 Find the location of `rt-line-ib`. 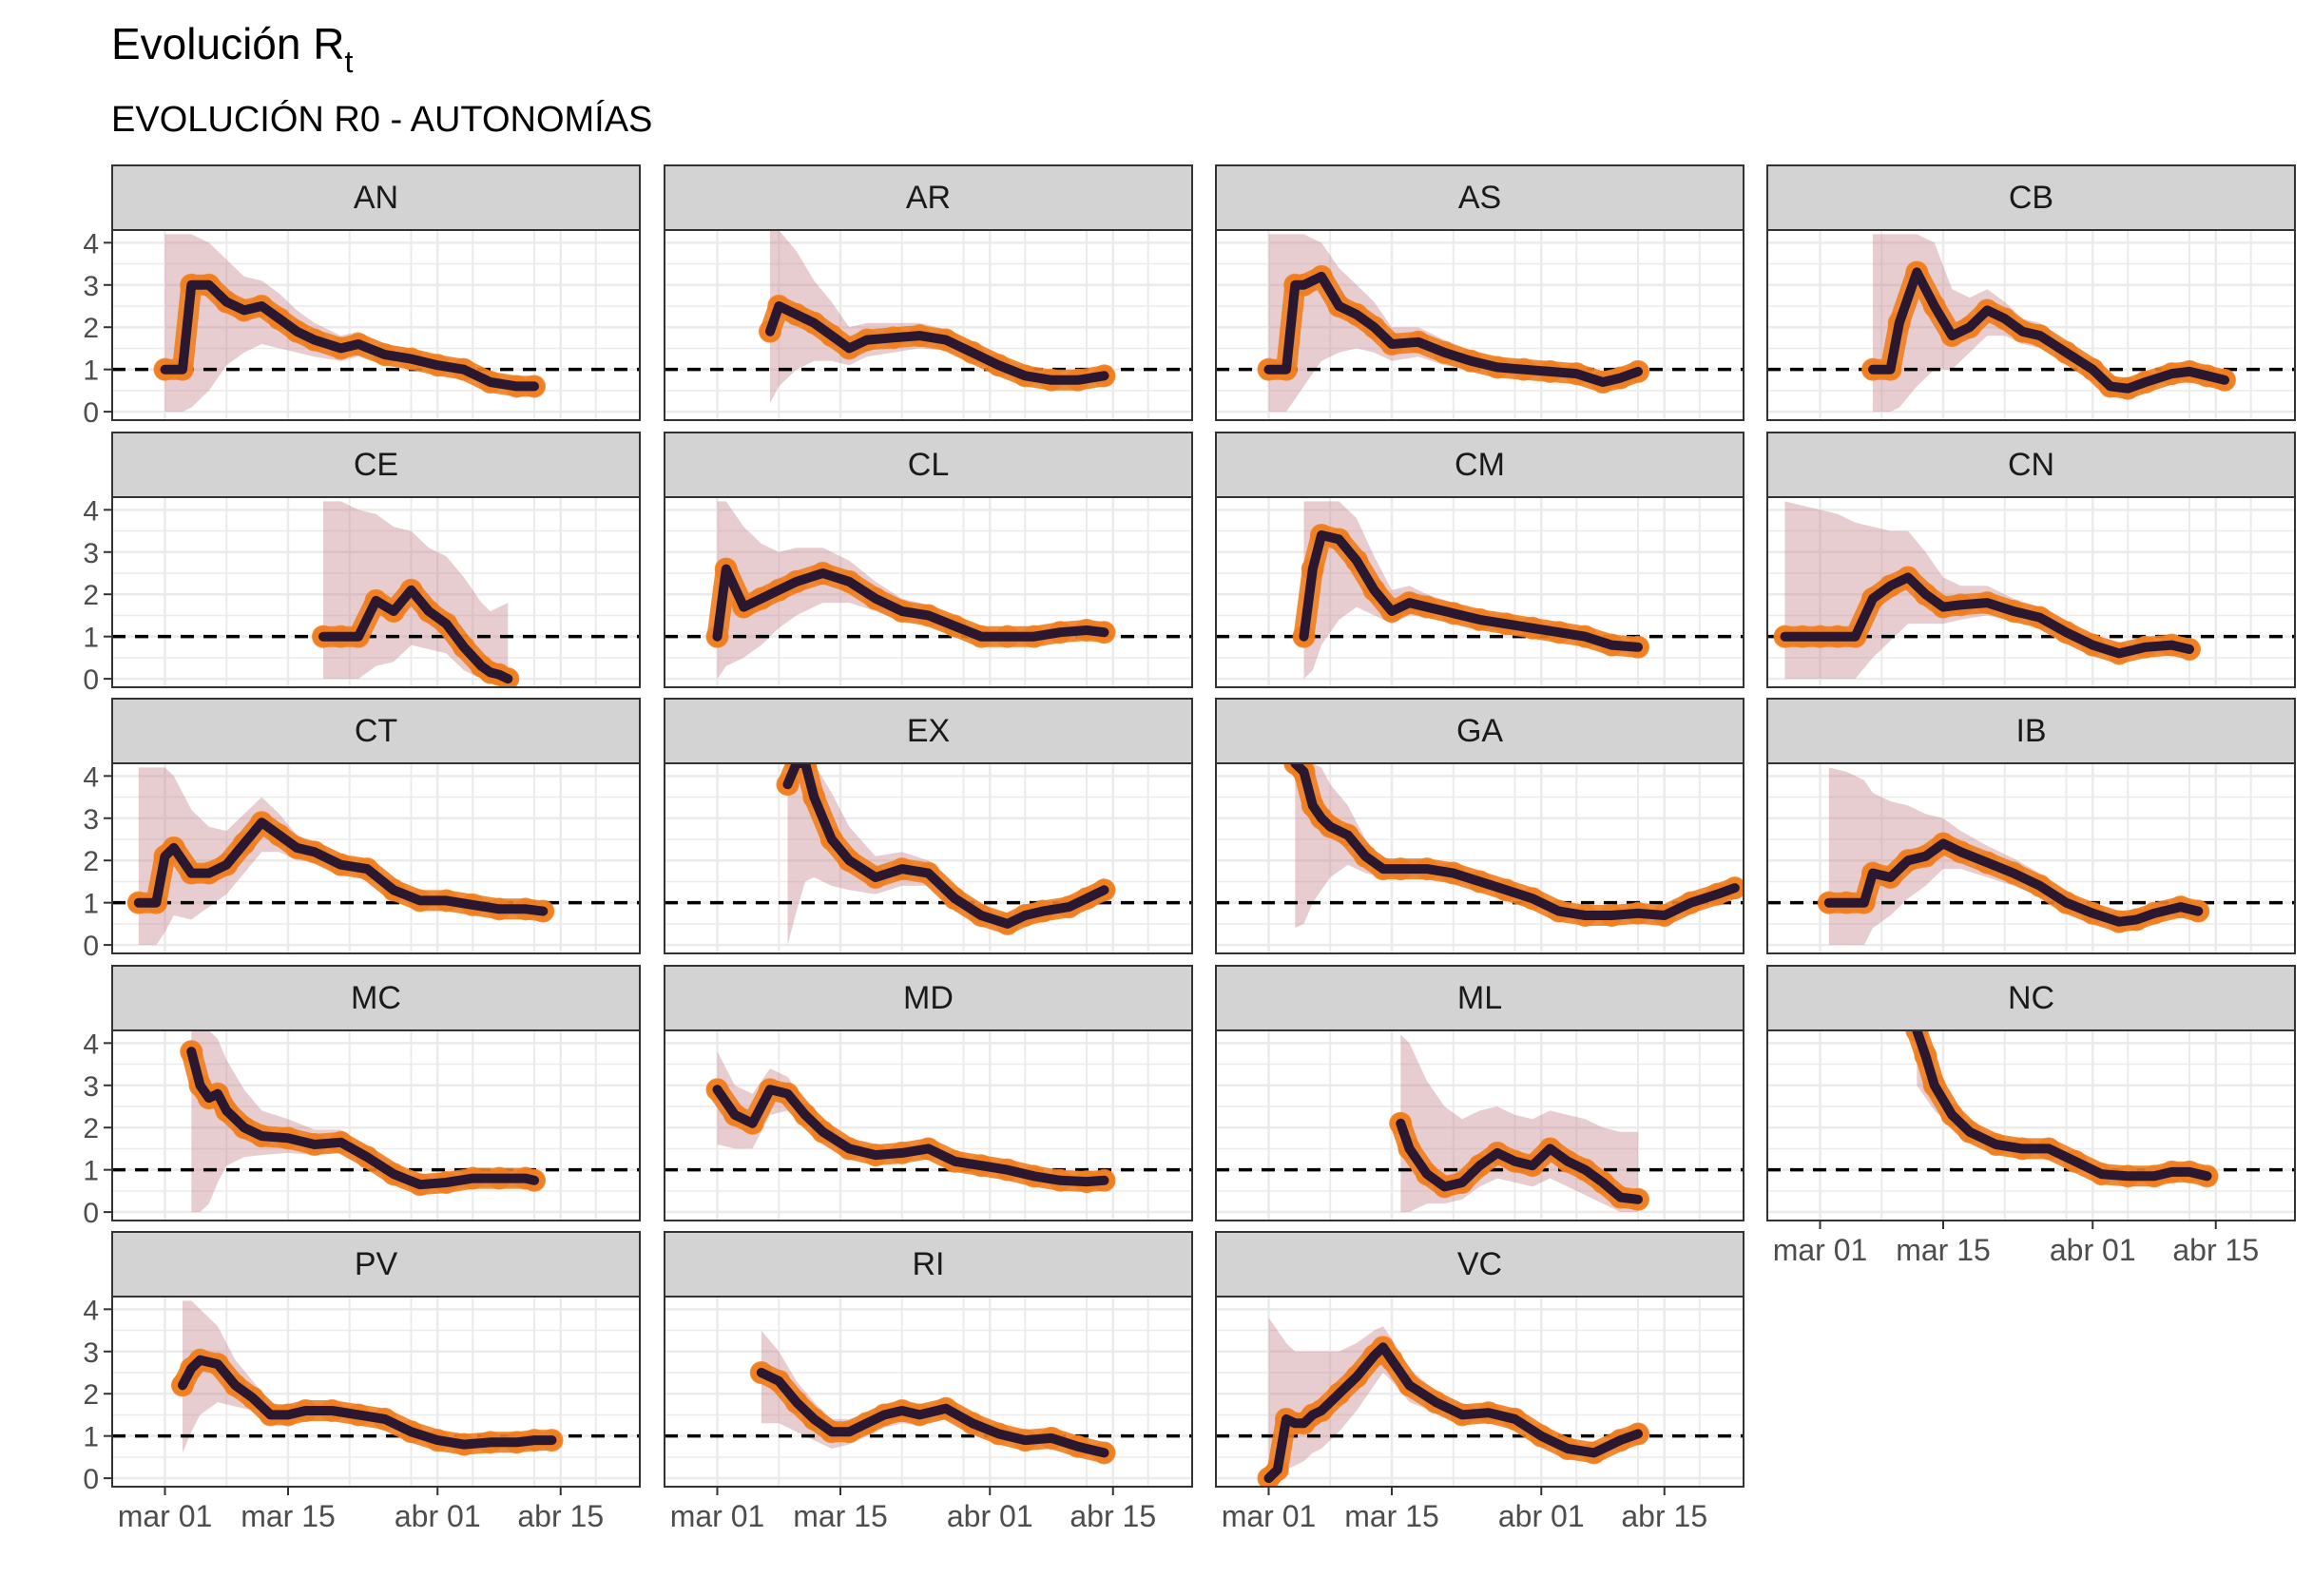

rt-line-ib is located at coordinates (2014, 882).